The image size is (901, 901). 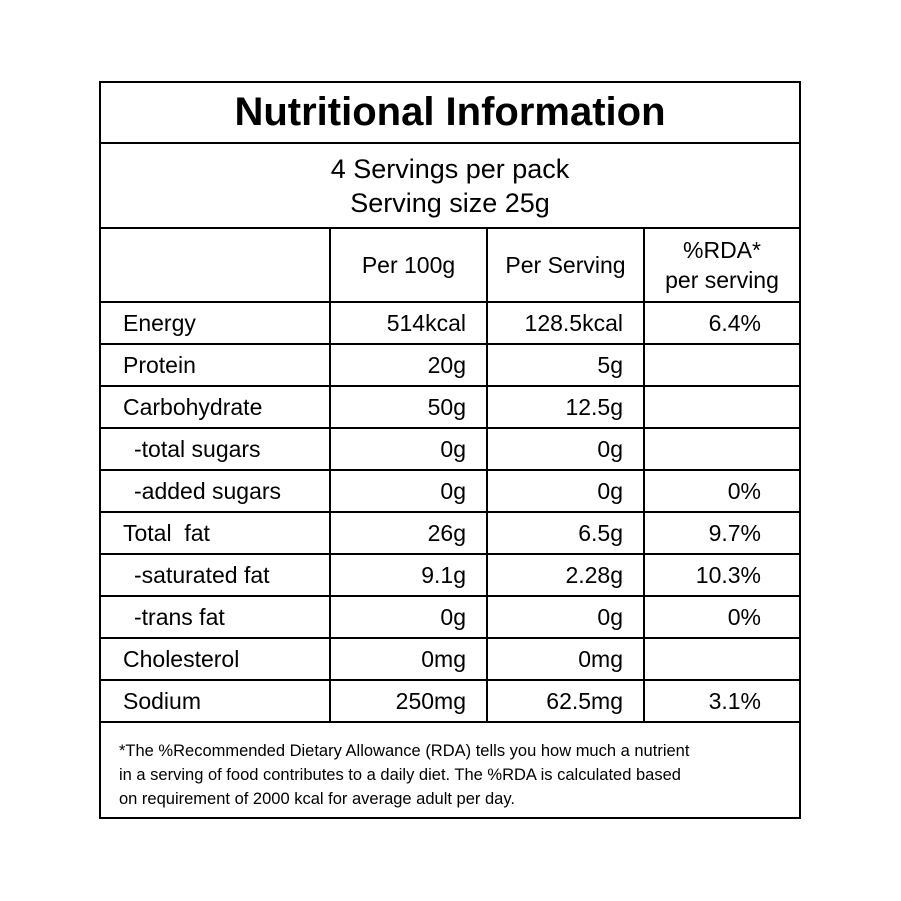 I want to click on value-per-100g: 0mg, so click(x=408, y=659).